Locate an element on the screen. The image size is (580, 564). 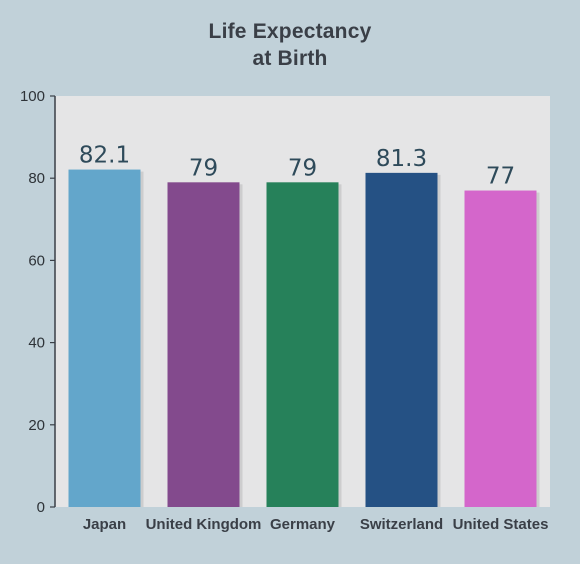
y-tick-label: 60 is located at coordinates (36, 260).